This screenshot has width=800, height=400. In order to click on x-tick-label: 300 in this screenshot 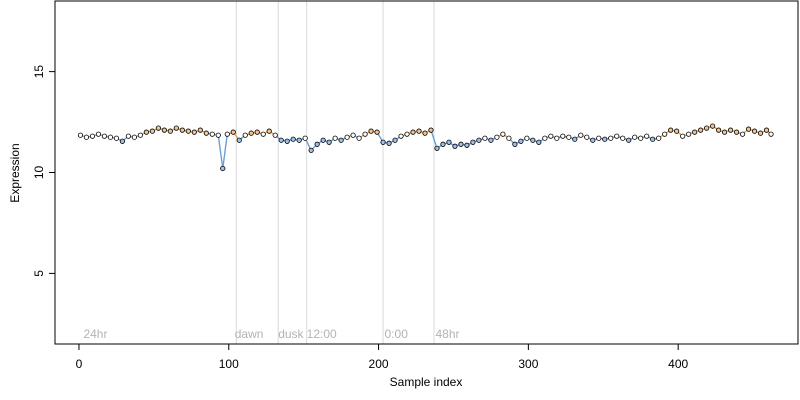, I will do `click(528, 364)`.